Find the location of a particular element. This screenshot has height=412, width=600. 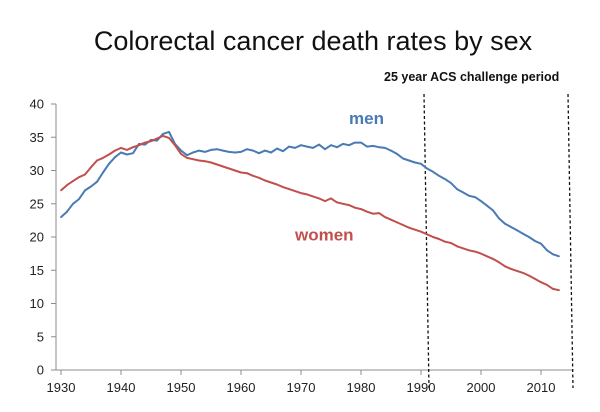

x-tick-label: 1980 is located at coordinates (361, 387).